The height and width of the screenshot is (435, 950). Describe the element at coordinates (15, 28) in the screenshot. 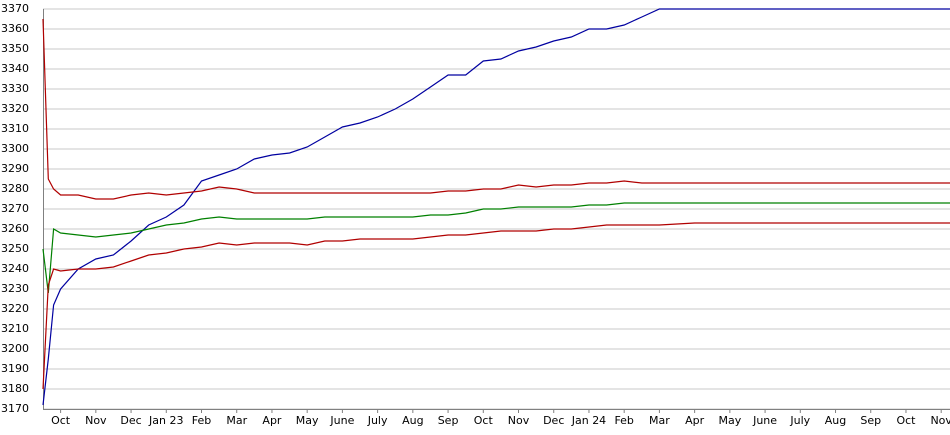

I see `y-tick-label: 3360` at that location.